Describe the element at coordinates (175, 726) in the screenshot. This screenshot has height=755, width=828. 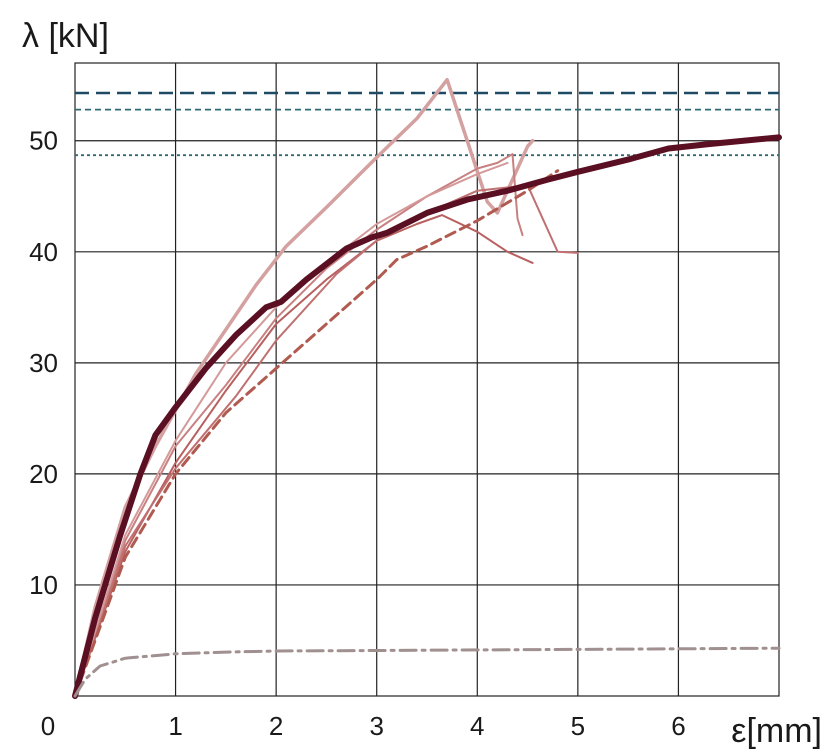
I see `x-tick-label: 1` at that location.